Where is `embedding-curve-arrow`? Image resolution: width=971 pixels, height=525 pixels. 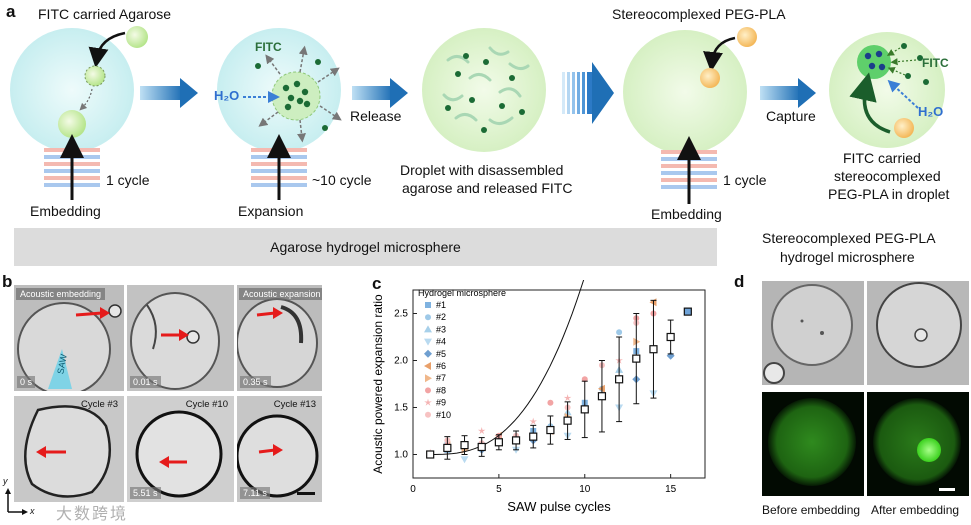
embedding-curve-arrow is located at coordinates (107, 49).